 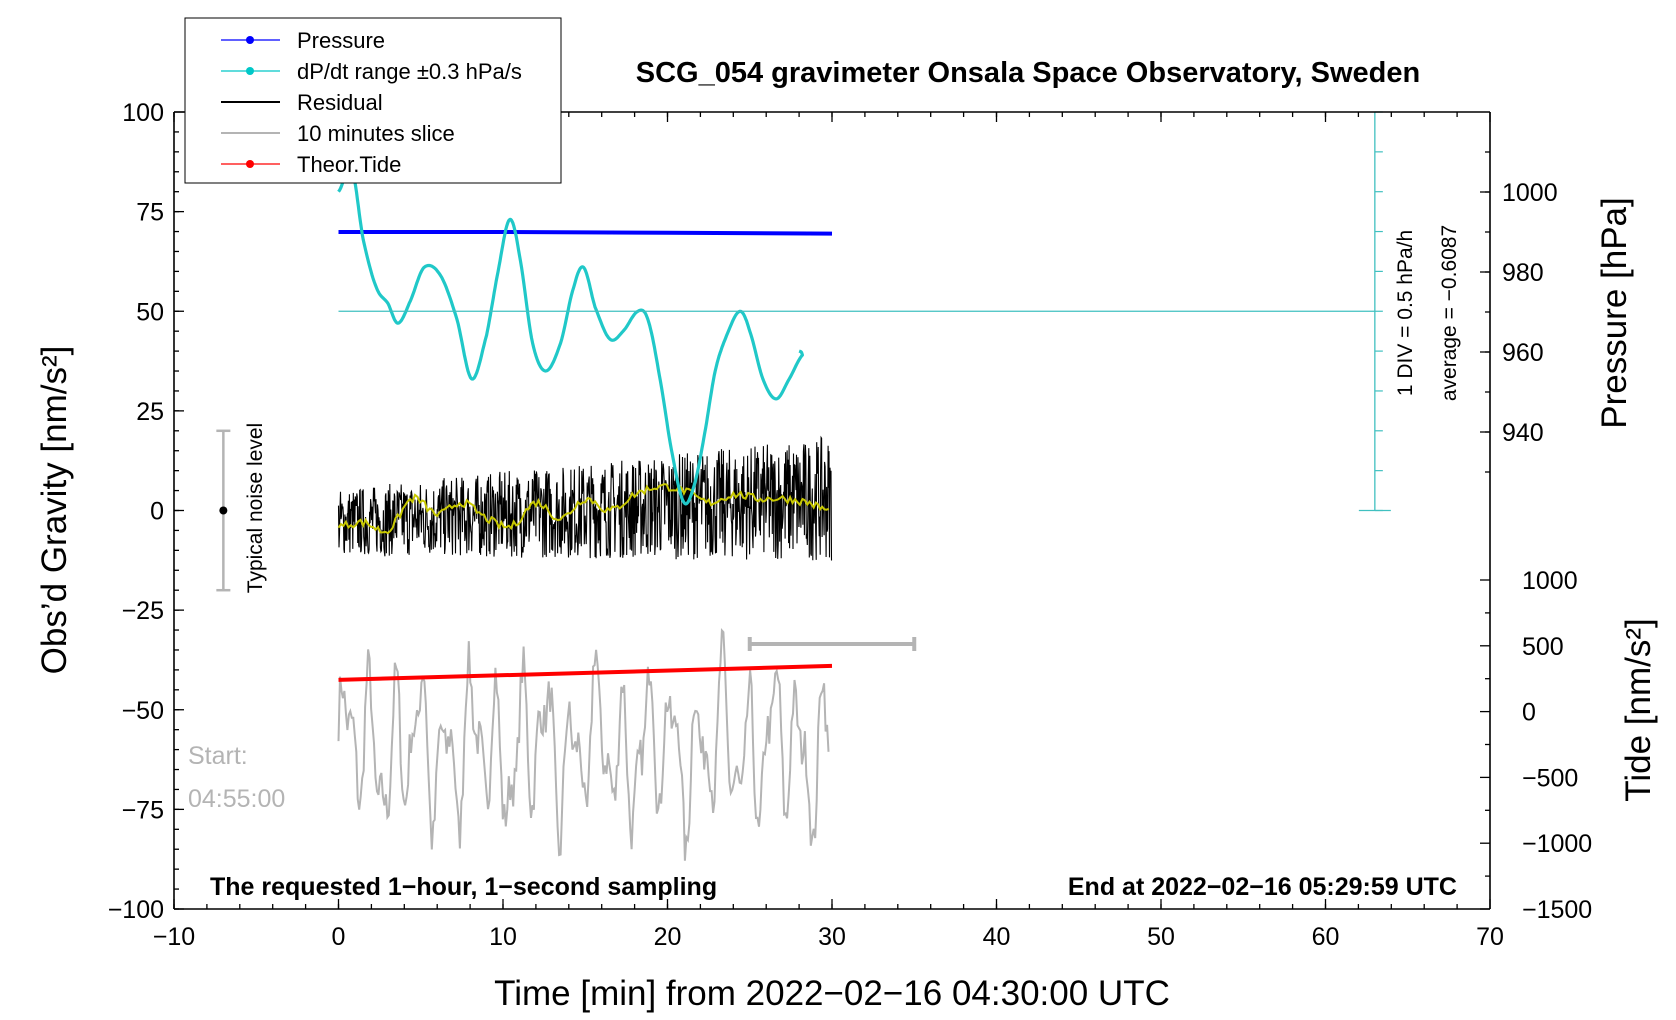 What do you see at coordinates (143, 810) in the screenshot?
I see `y-tick-label: −75` at bounding box center [143, 810].